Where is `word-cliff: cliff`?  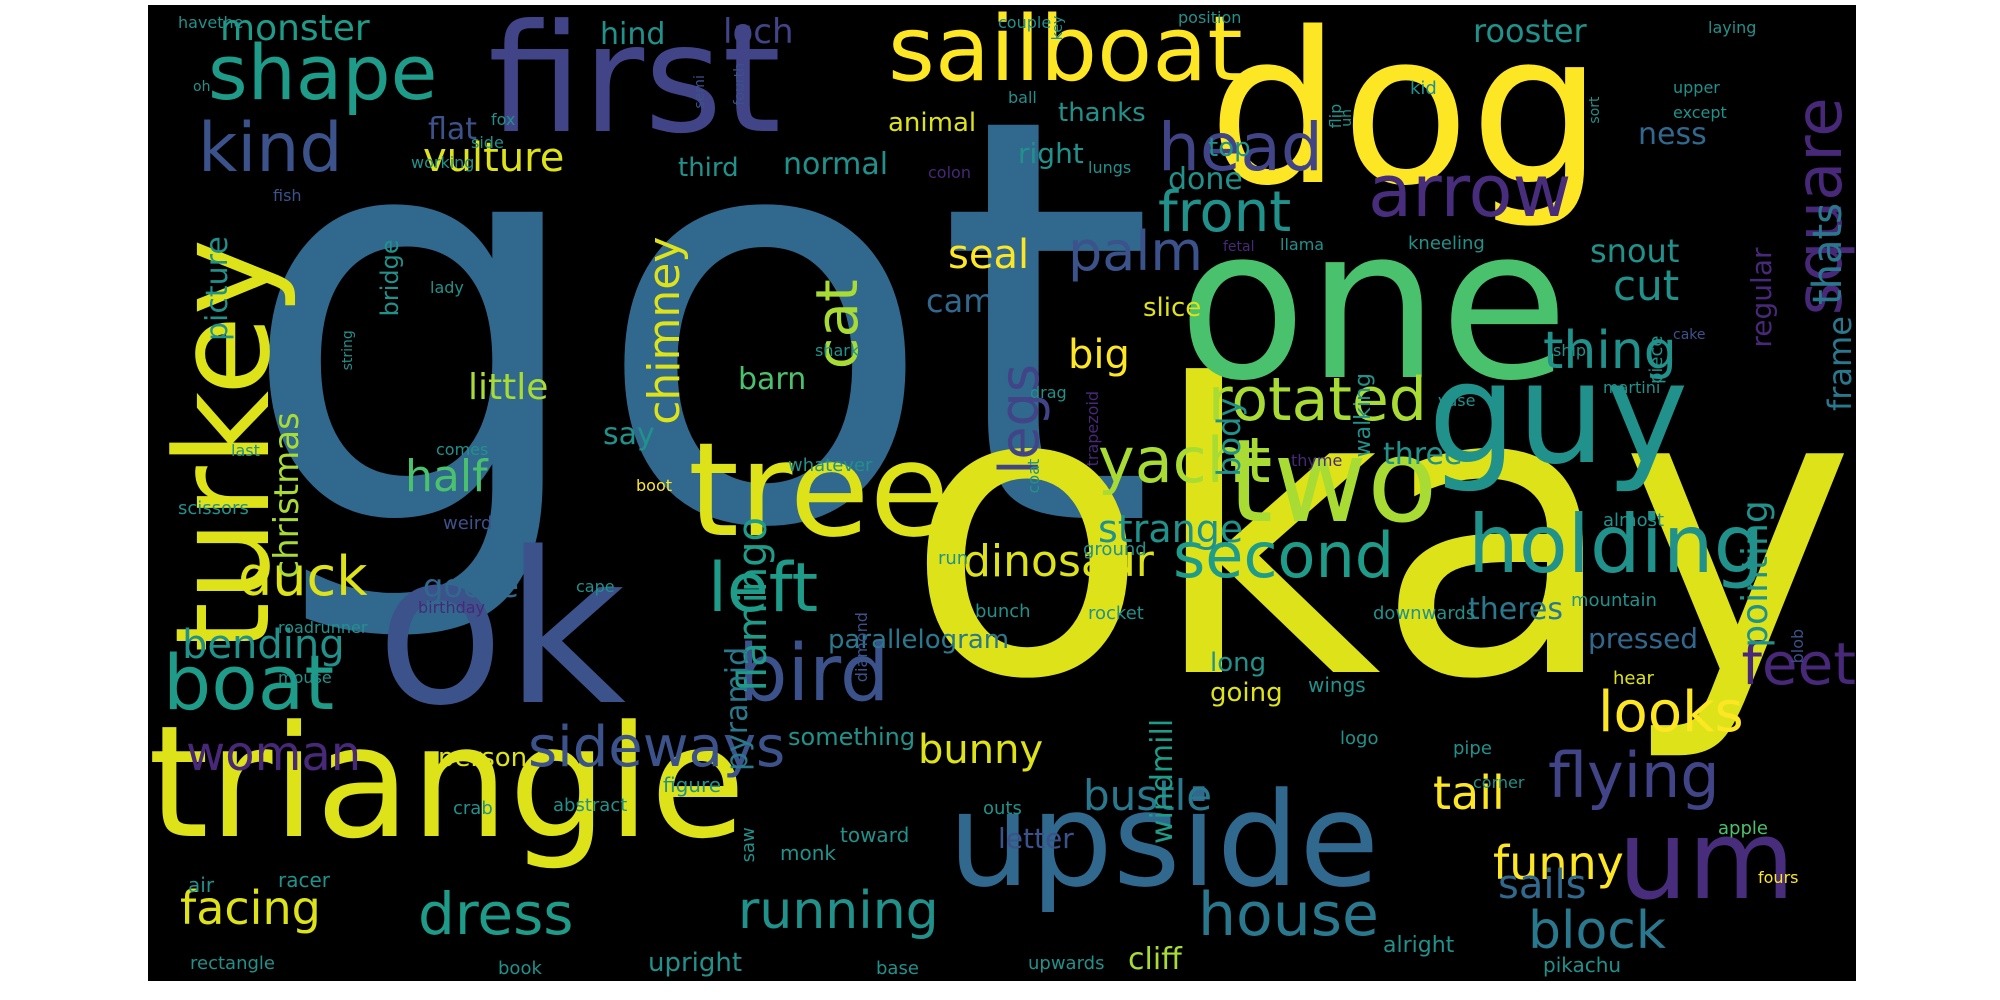 word-cliff: cliff is located at coordinates (1155, 959).